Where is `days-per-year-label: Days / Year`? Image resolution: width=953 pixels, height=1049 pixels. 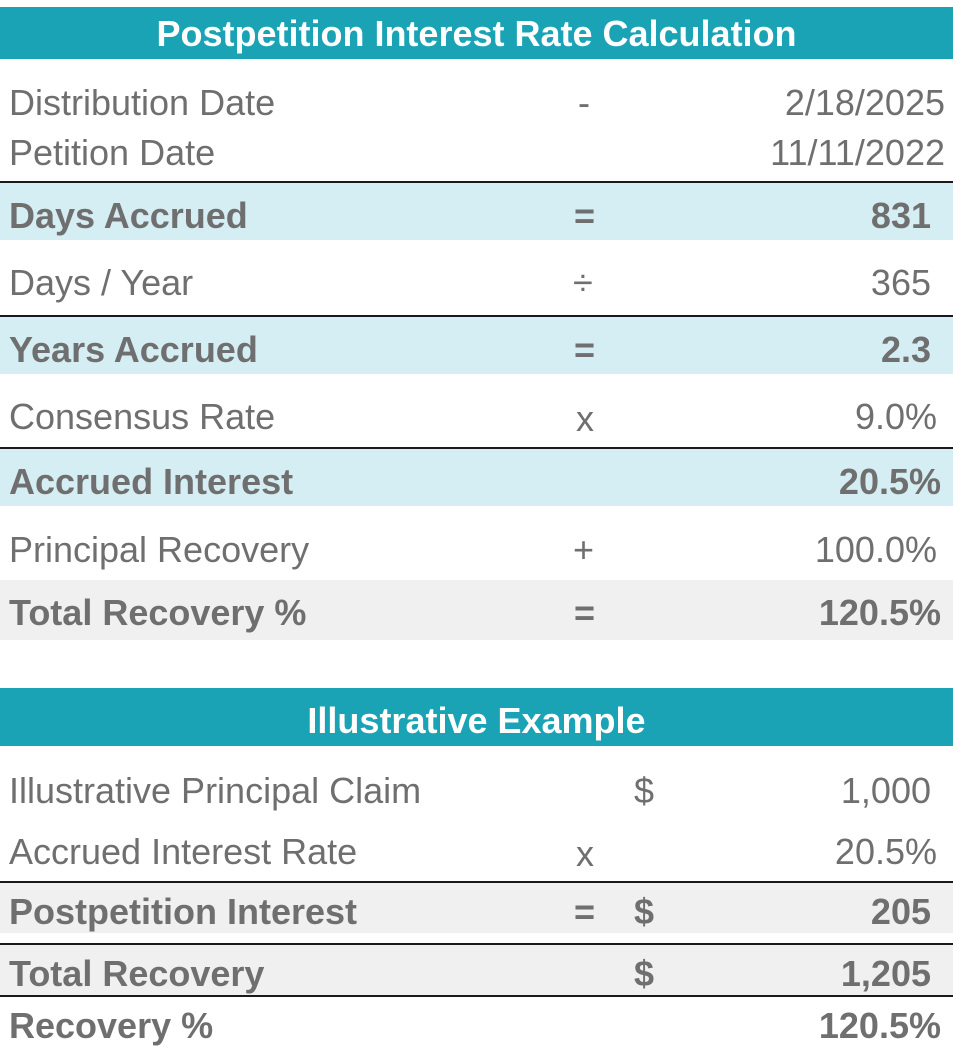
days-per-year-label: Days / Year is located at coordinates (101, 282).